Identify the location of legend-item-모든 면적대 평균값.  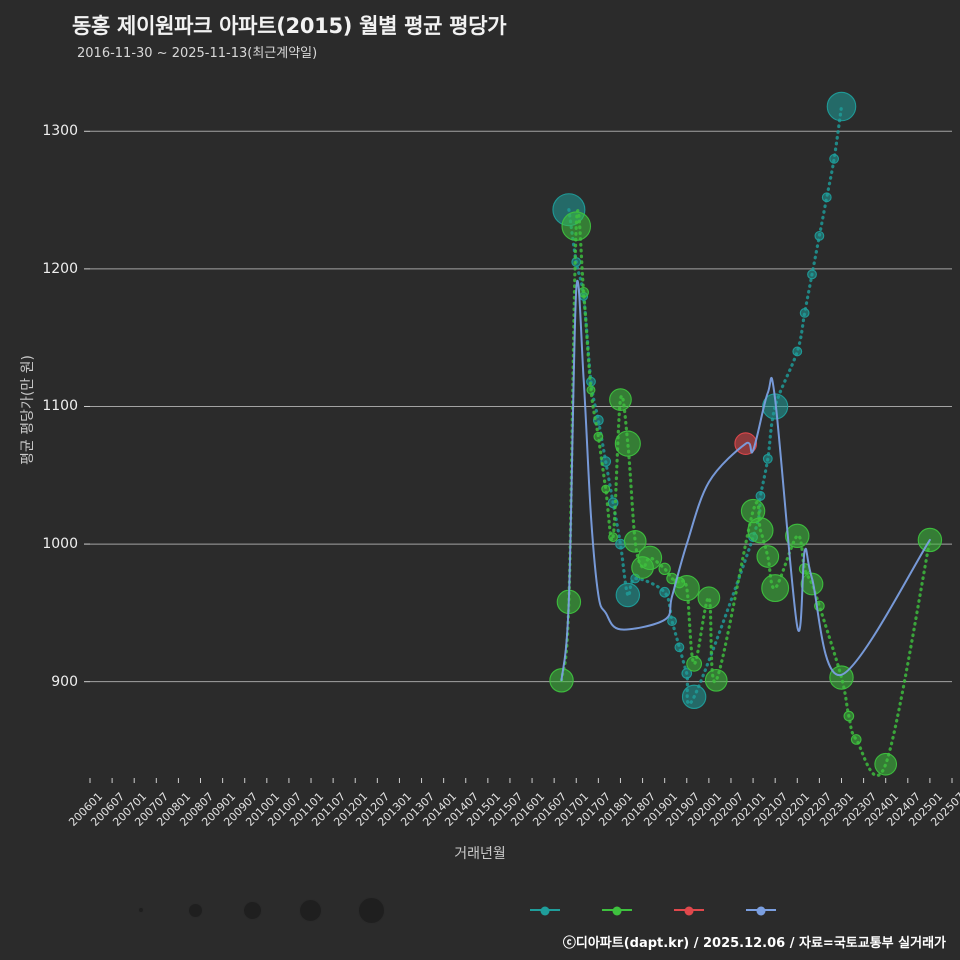
(764, 910).